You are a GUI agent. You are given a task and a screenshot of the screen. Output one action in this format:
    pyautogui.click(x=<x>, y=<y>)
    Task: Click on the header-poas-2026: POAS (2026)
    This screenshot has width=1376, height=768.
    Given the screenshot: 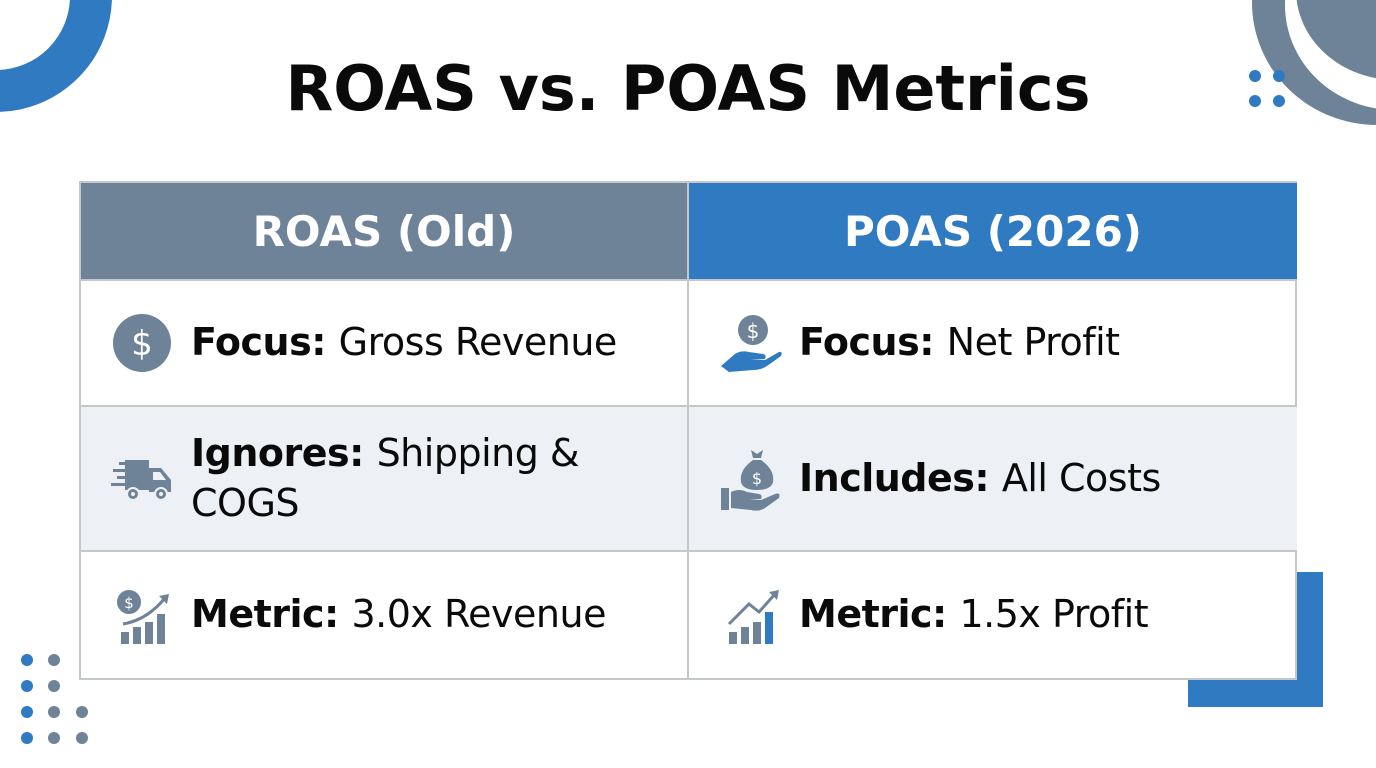 What is the action you would take?
    pyautogui.click(x=993, y=232)
    